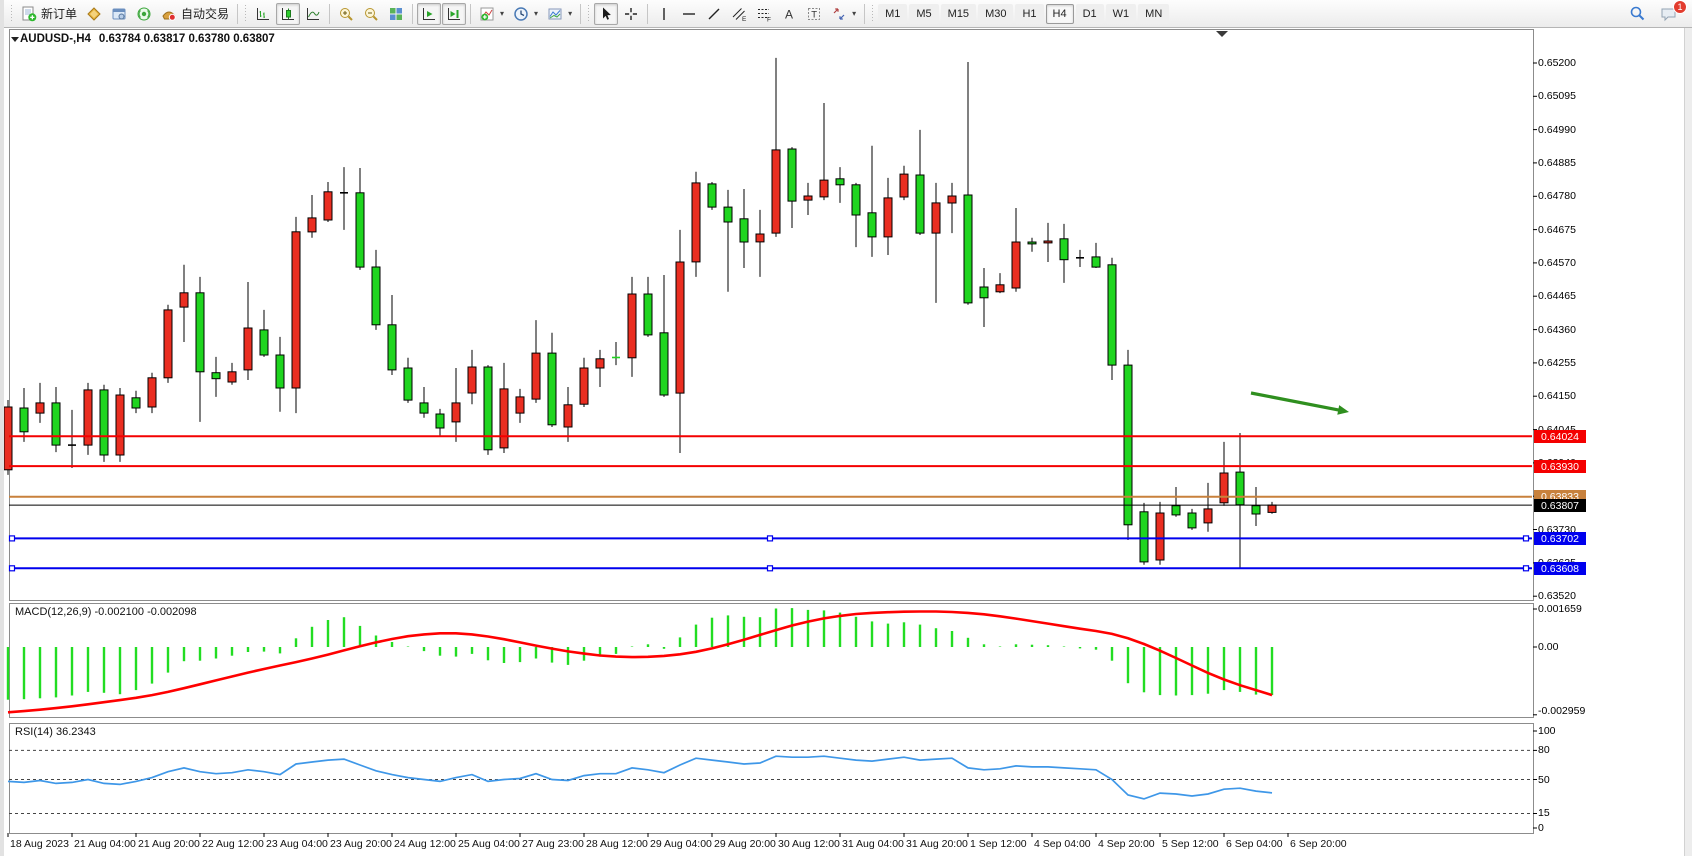 The image size is (1692, 856). What do you see at coordinates (1557, 163) in the screenshot?
I see `price-tick-label: 0.64885` at bounding box center [1557, 163].